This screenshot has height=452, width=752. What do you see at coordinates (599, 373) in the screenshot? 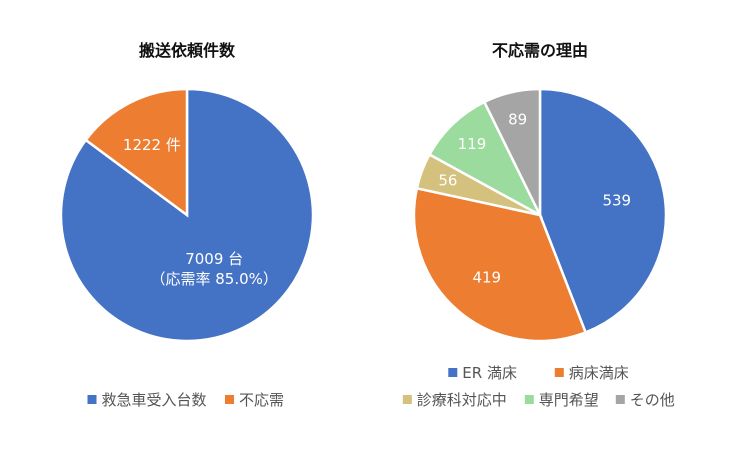
I see `legend-label-1-1: 病床満床` at bounding box center [599, 373].